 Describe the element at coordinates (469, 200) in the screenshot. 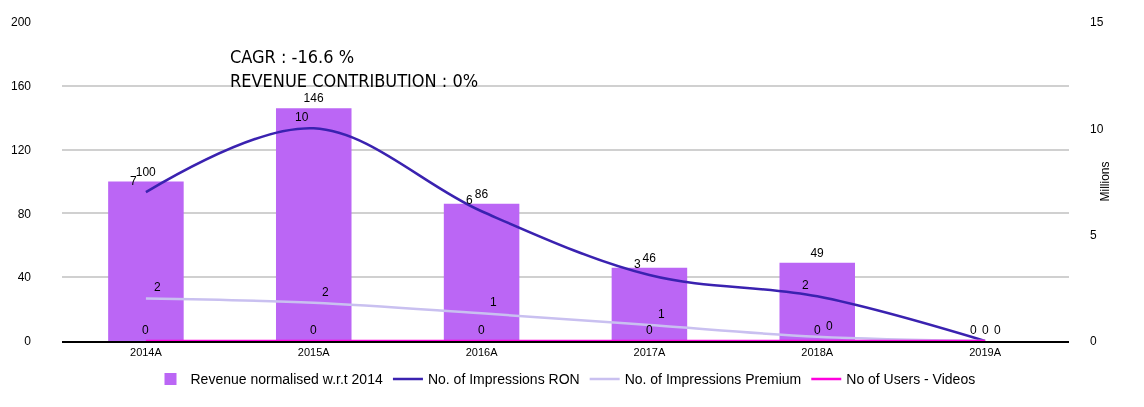

I see `data-label: 6` at that location.